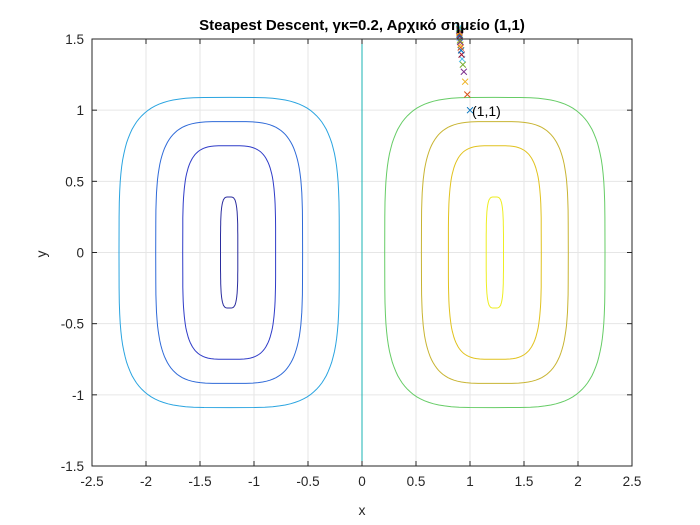  I want to click on x-tick-label: 2, so click(578, 481).